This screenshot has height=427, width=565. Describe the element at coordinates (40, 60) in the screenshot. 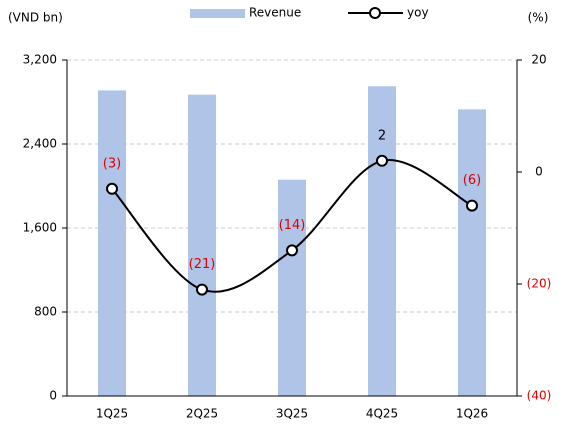

I see `y-tick-label: 3,200` at that location.